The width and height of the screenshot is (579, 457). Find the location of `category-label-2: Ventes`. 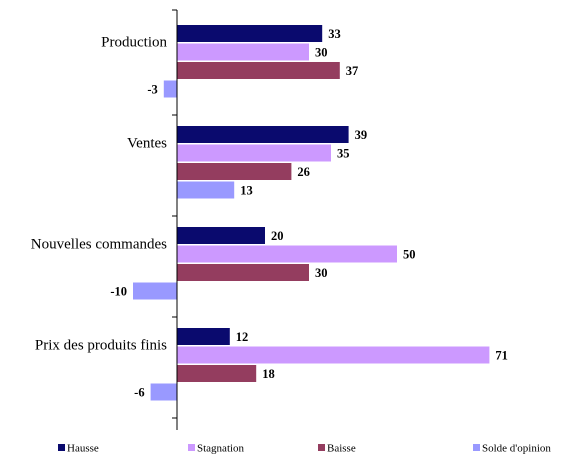

category-label-2: Ventes is located at coordinates (147, 143).